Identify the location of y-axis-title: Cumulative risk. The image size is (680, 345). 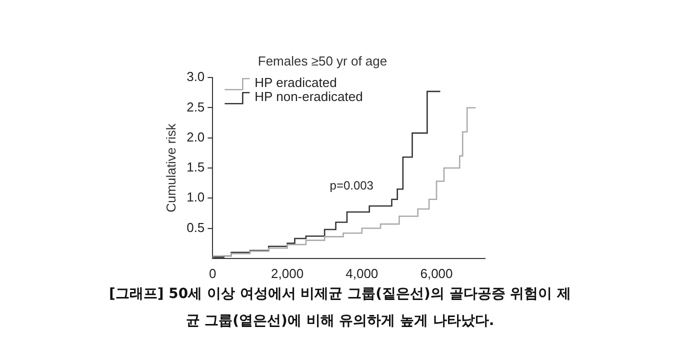
(170, 167).